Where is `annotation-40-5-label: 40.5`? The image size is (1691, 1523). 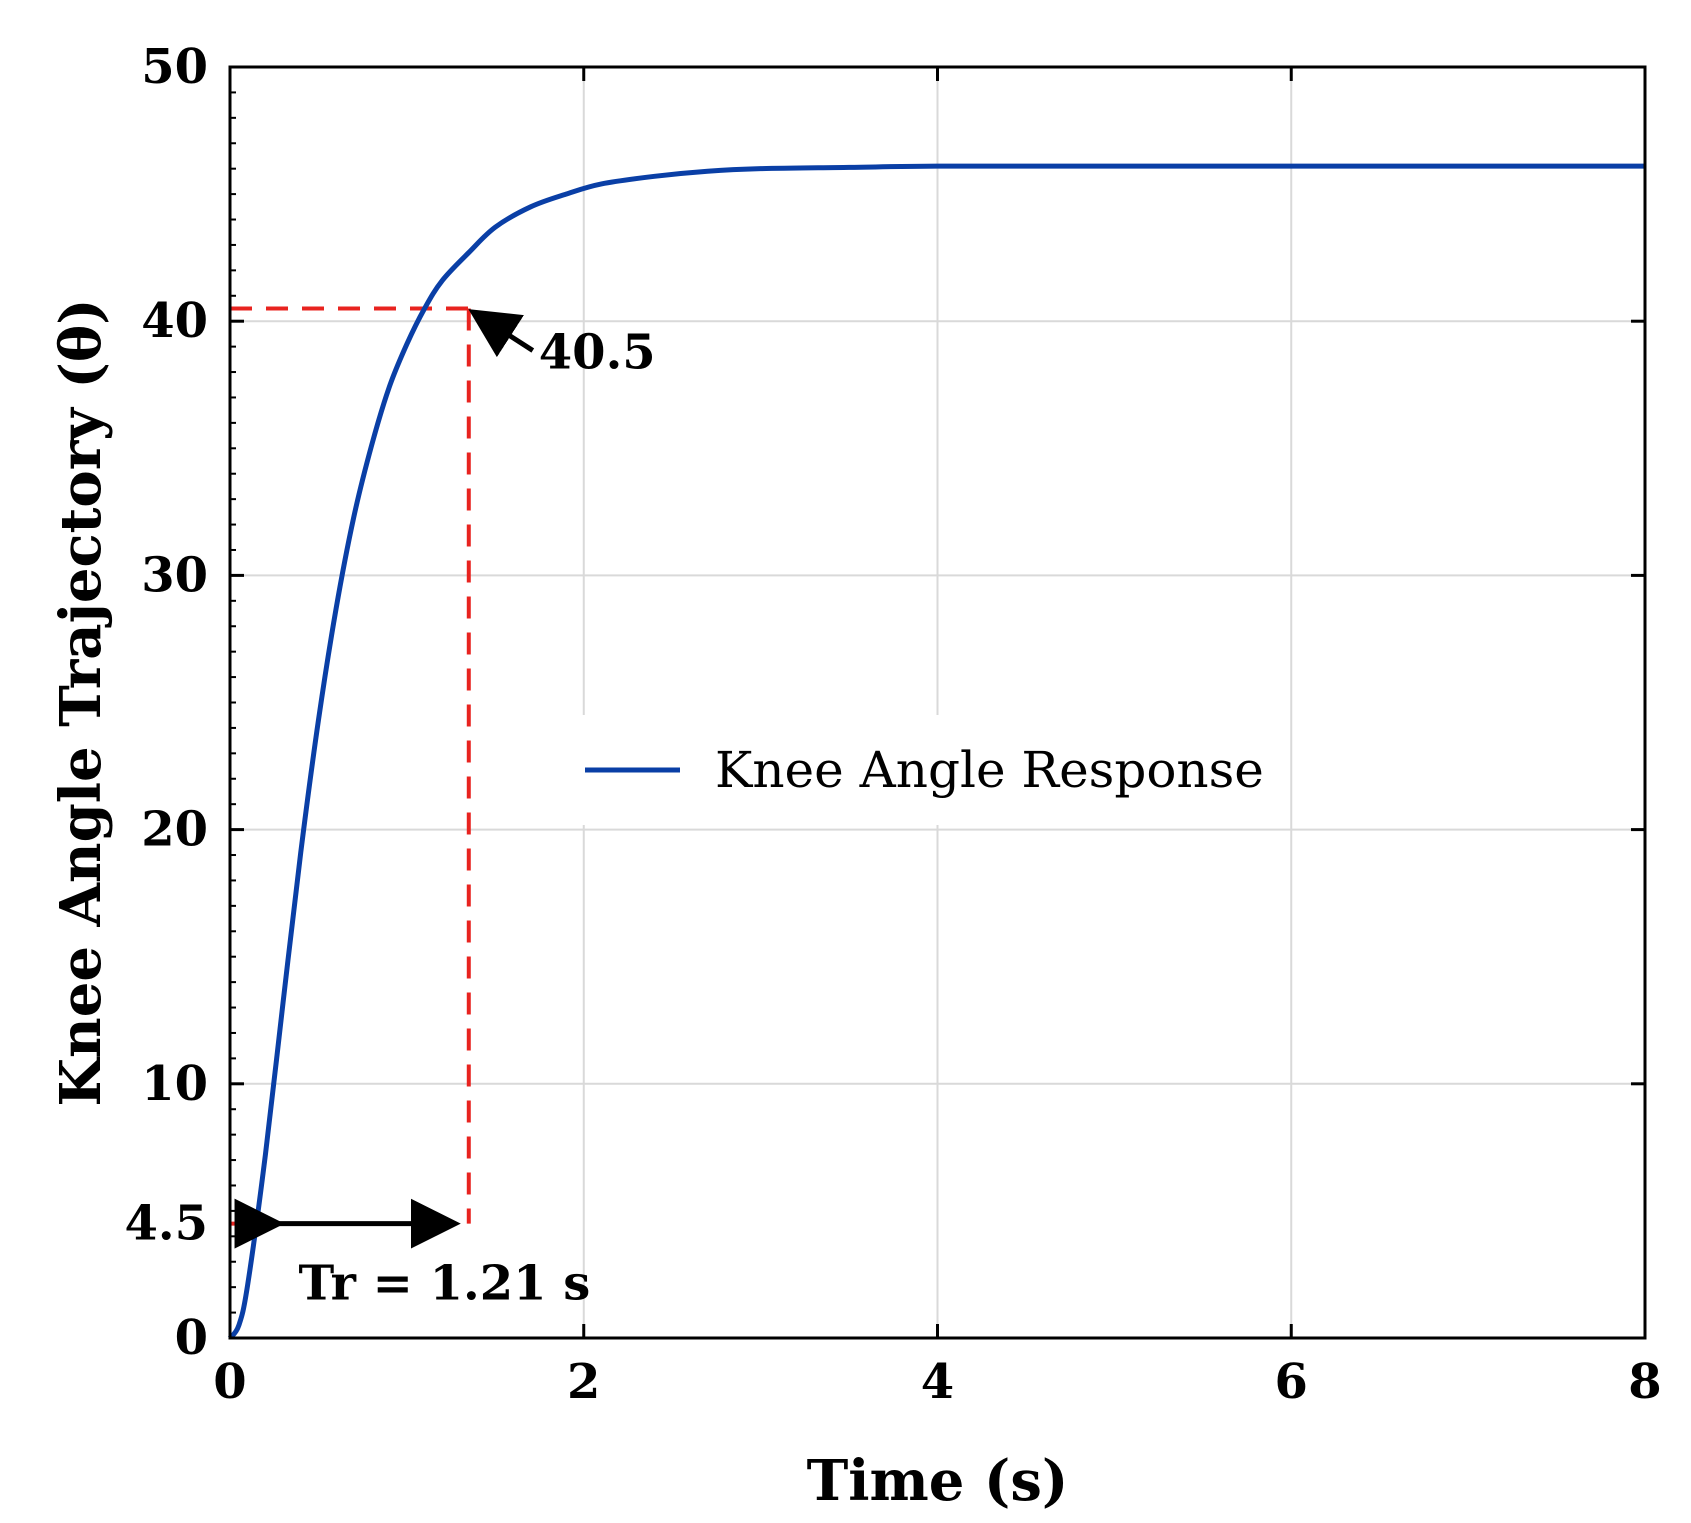 annotation-40-5-label: 40.5 is located at coordinates (597, 352).